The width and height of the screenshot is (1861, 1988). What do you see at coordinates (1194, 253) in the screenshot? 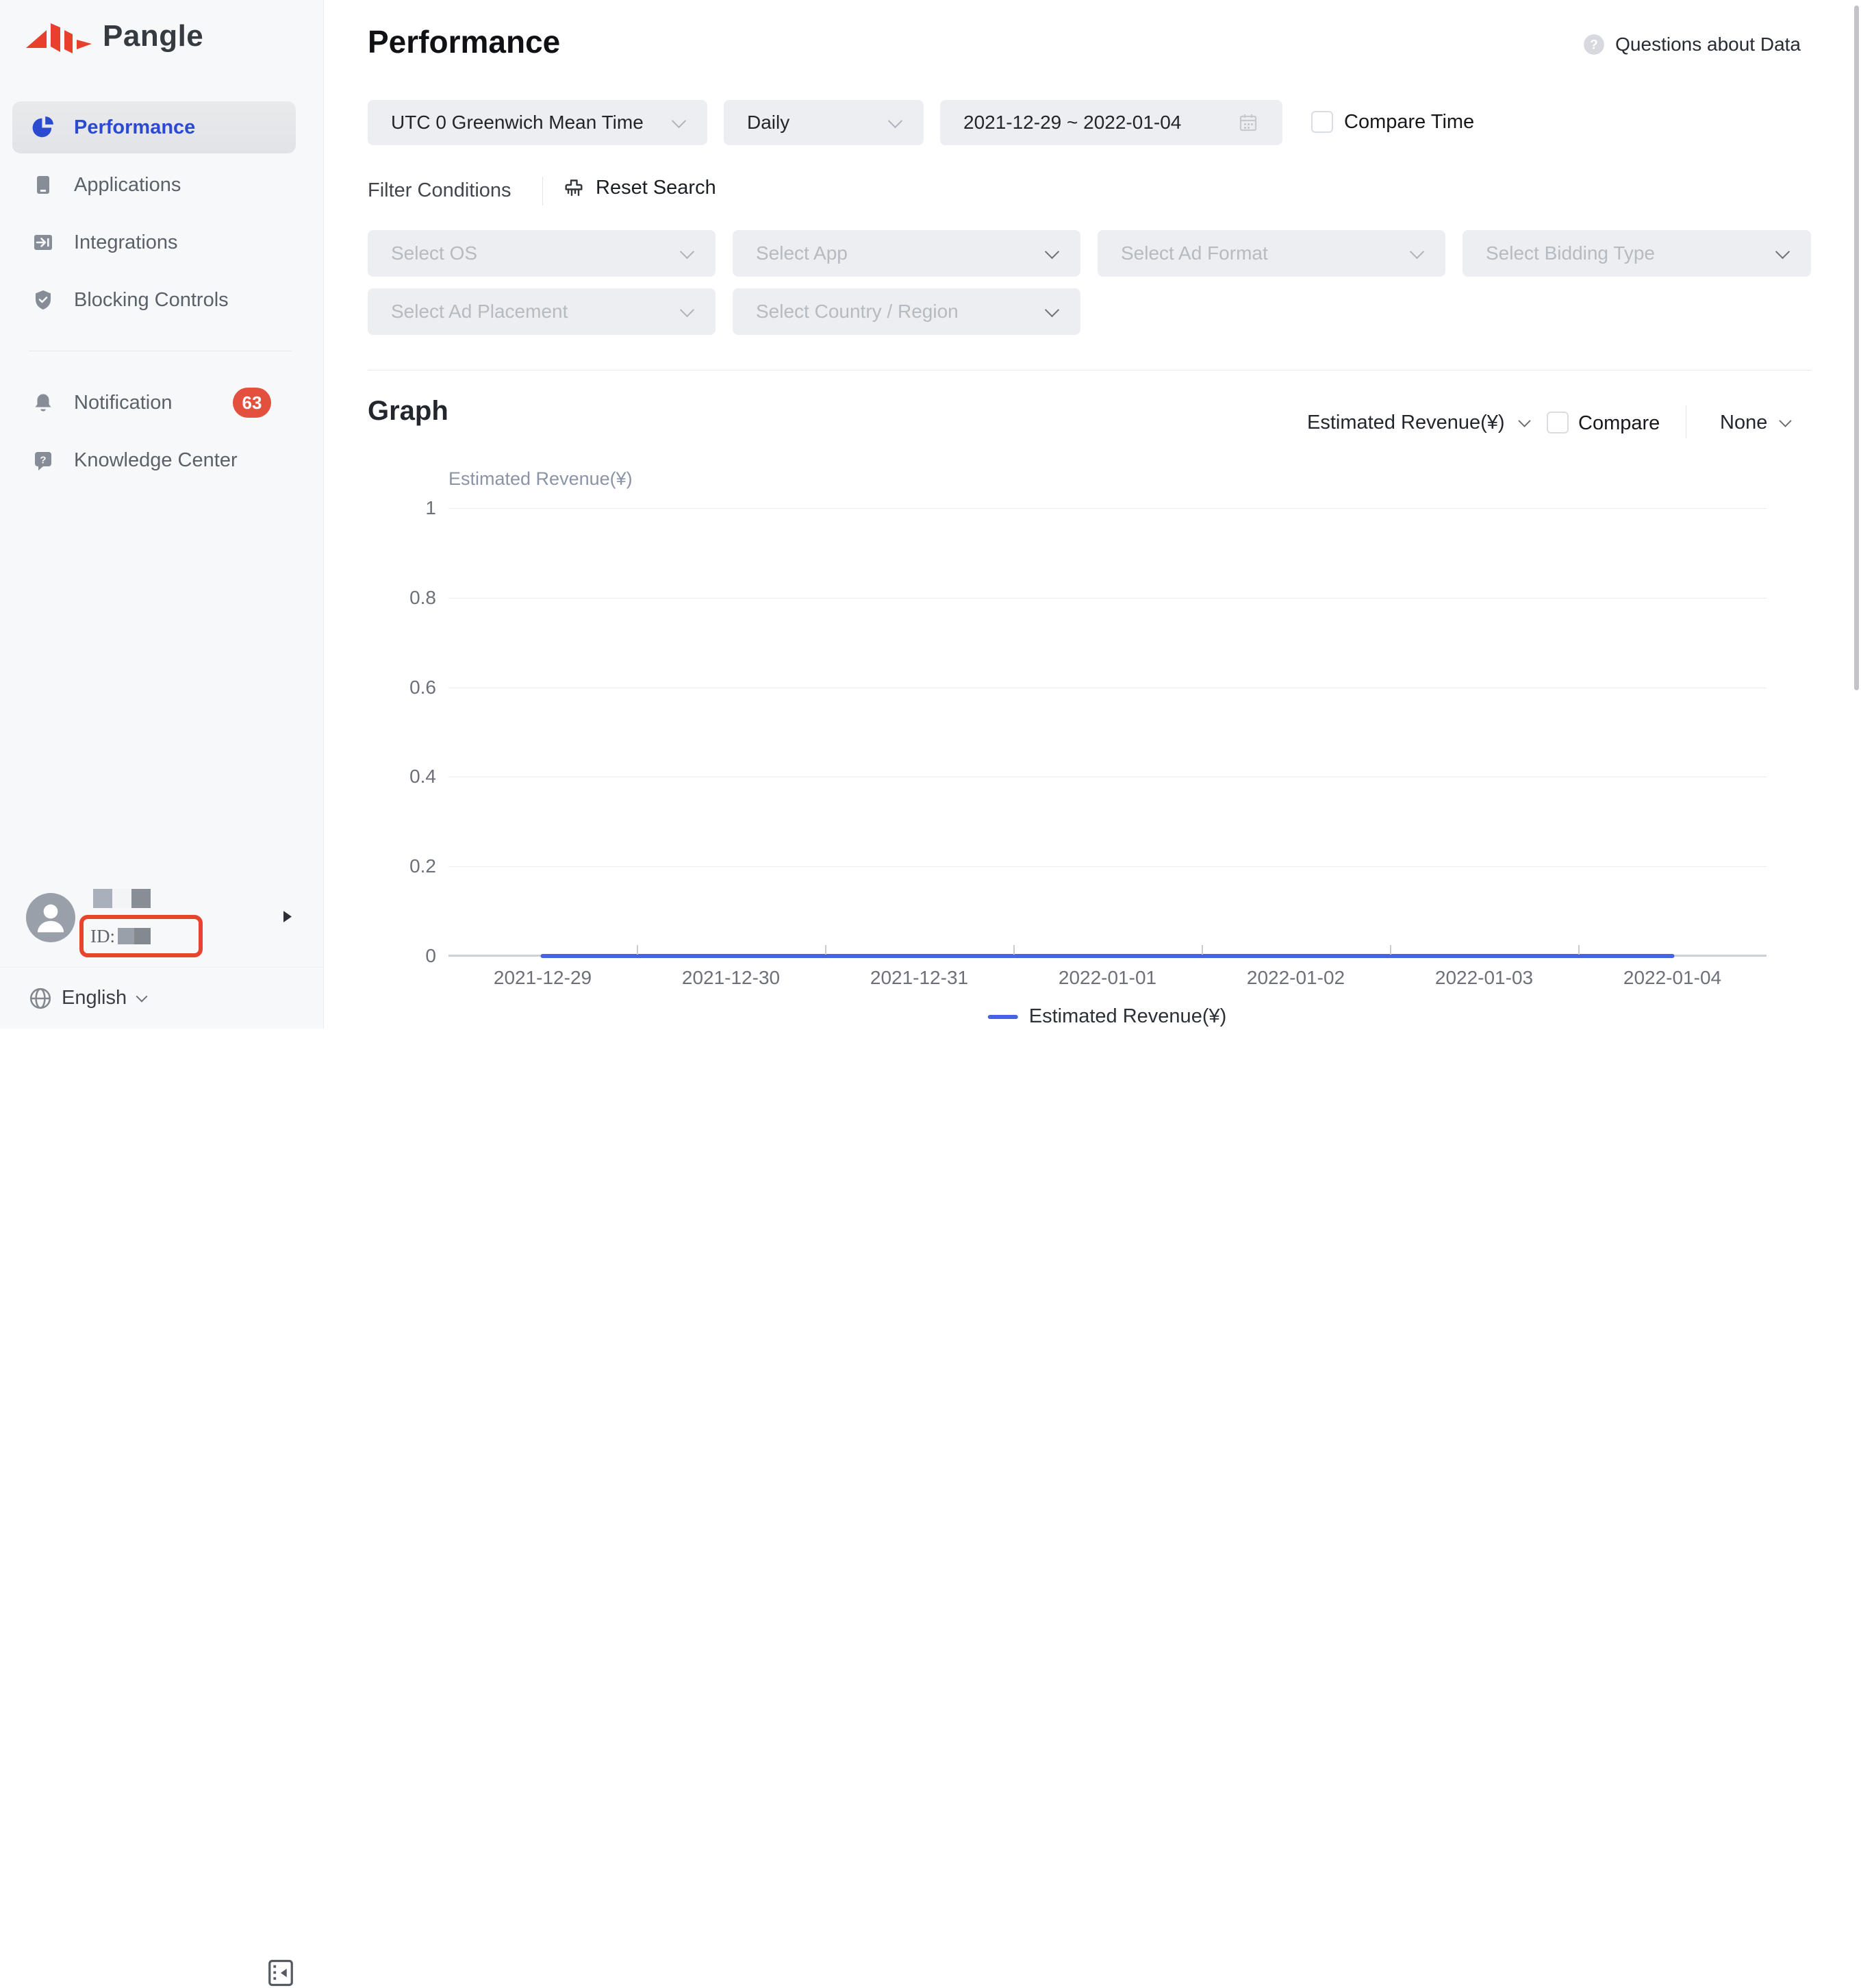
I see `select-ad-format-placeholder: Select Ad Format` at bounding box center [1194, 253].